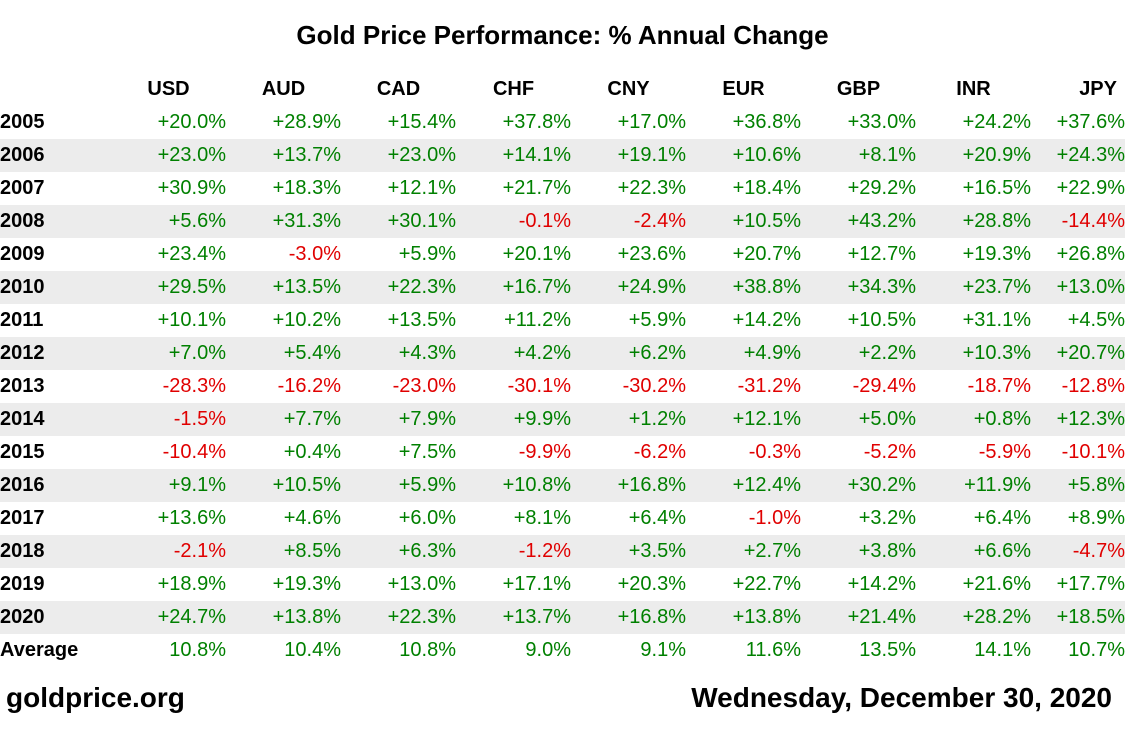 Image resolution: width=1140 pixels, height=730 pixels. I want to click on value-cell-usd: +7.0%, so click(168, 353).